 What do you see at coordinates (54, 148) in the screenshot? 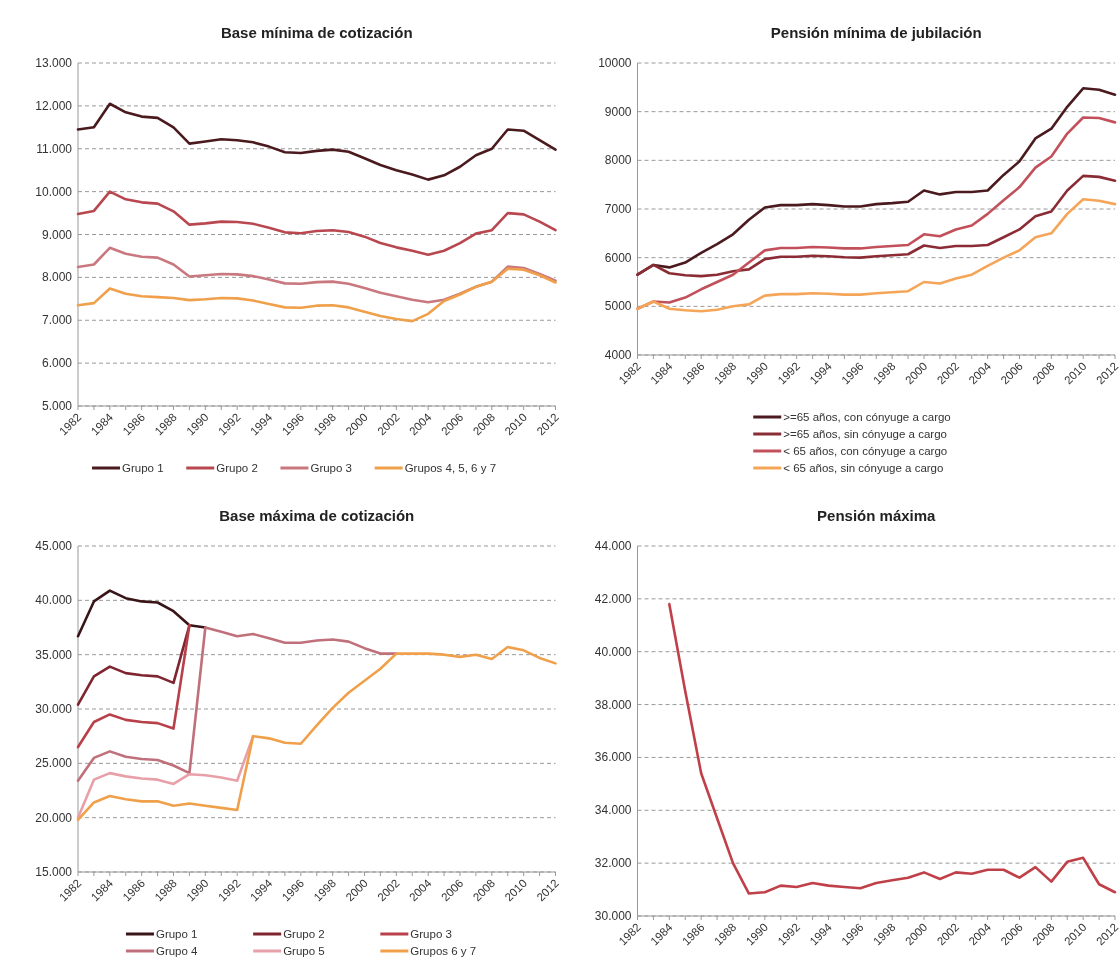
I see `y-tick-label: 11.000` at bounding box center [54, 148].